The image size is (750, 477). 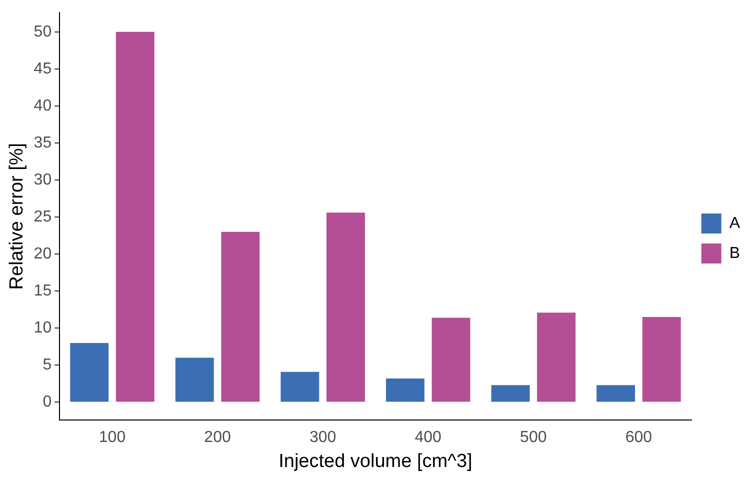 What do you see at coordinates (43, 179) in the screenshot?
I see `y-tick-label: 30` at bounding box center [43, 179].